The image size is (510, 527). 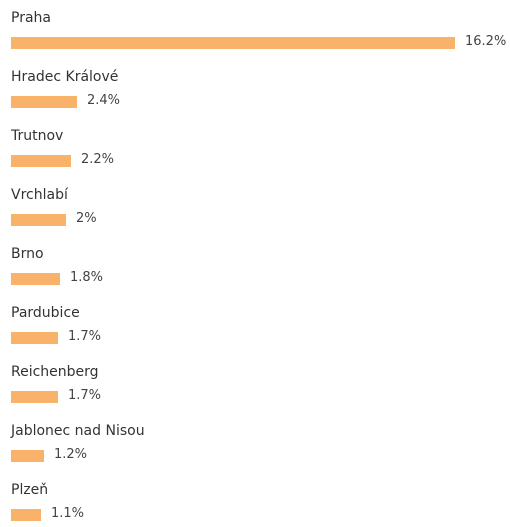 What do you see at coordinates (65, 77) in the screenshot?
I see `category-label: Hradec Králové` at bounding box center [65, 77].